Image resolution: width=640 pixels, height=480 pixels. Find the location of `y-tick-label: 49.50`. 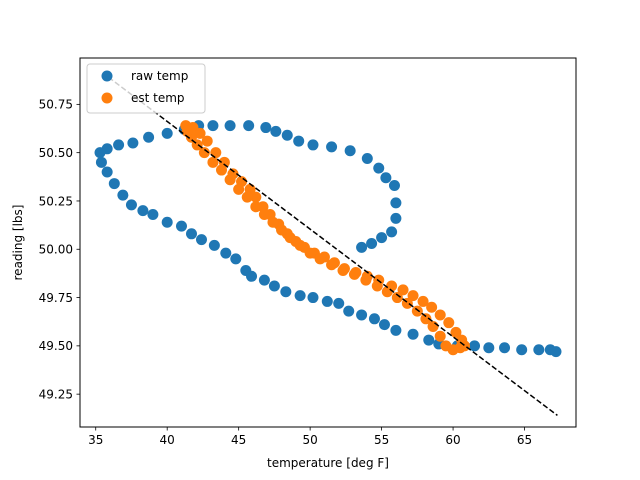

y-tick-label: 49.50 is located at coordinates (56, 346).